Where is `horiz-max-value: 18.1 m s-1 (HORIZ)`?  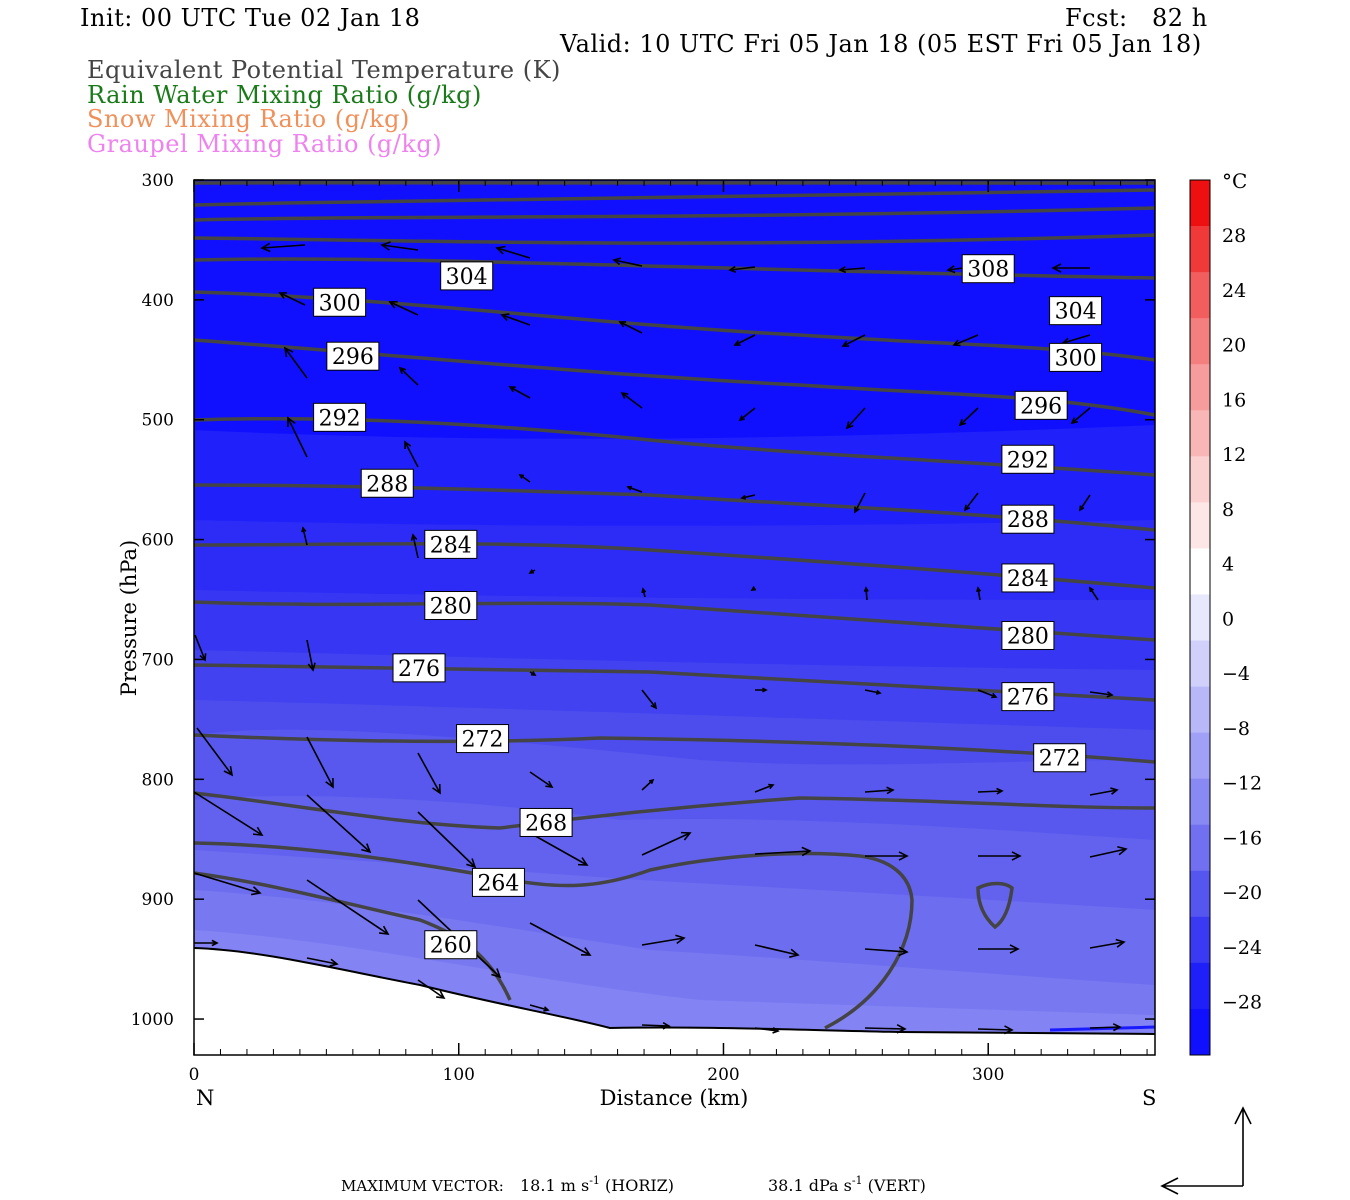 horiz-max-value: 18.1 m s-1 (HORIZ) is located at coordinates (597, 1184).